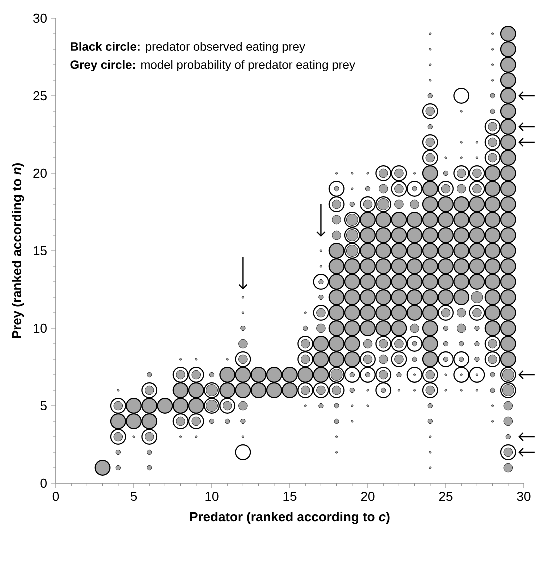 This screenshot has height=570, width=553. I want to click on y-tick-label: 15, so click(40, 251).